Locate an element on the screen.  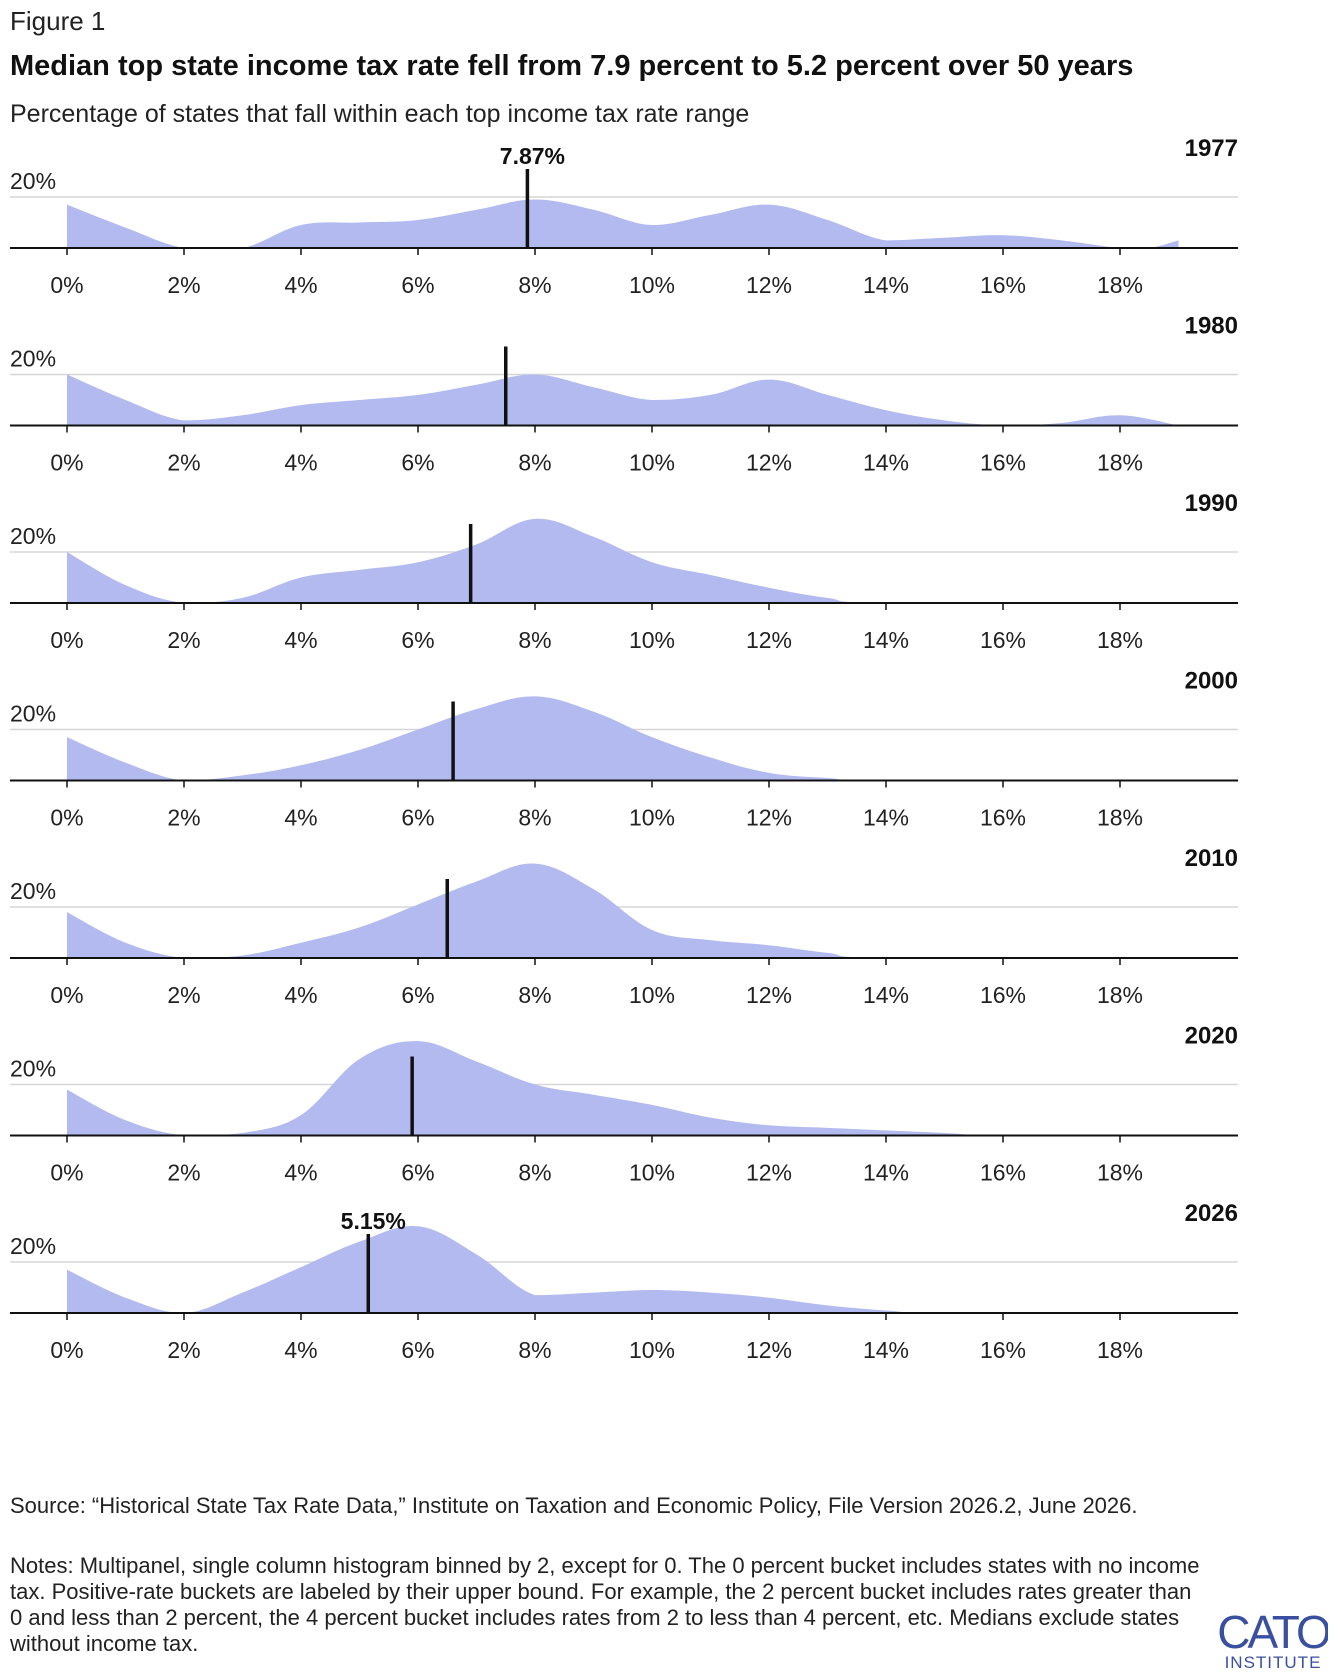
area-series-2020 is located at coordinates (623, 1088).